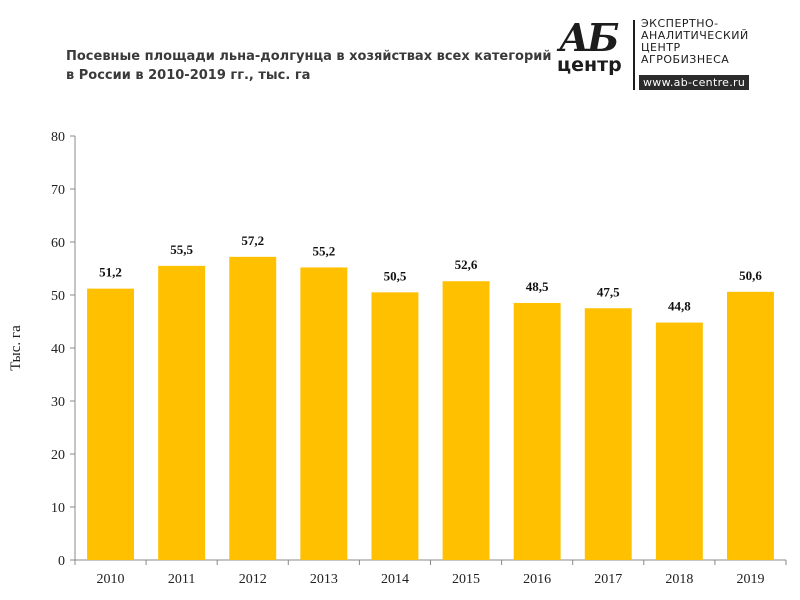  I want to click on y-tick-label: 80, so click(58, 137).